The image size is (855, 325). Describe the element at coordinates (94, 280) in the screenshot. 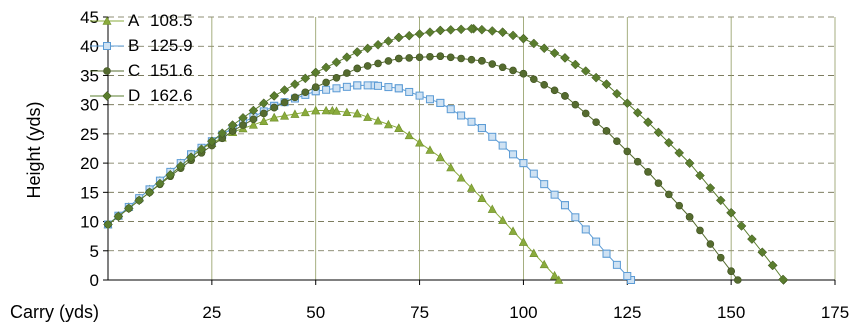

I see `y-tick-label: 0` at that location.